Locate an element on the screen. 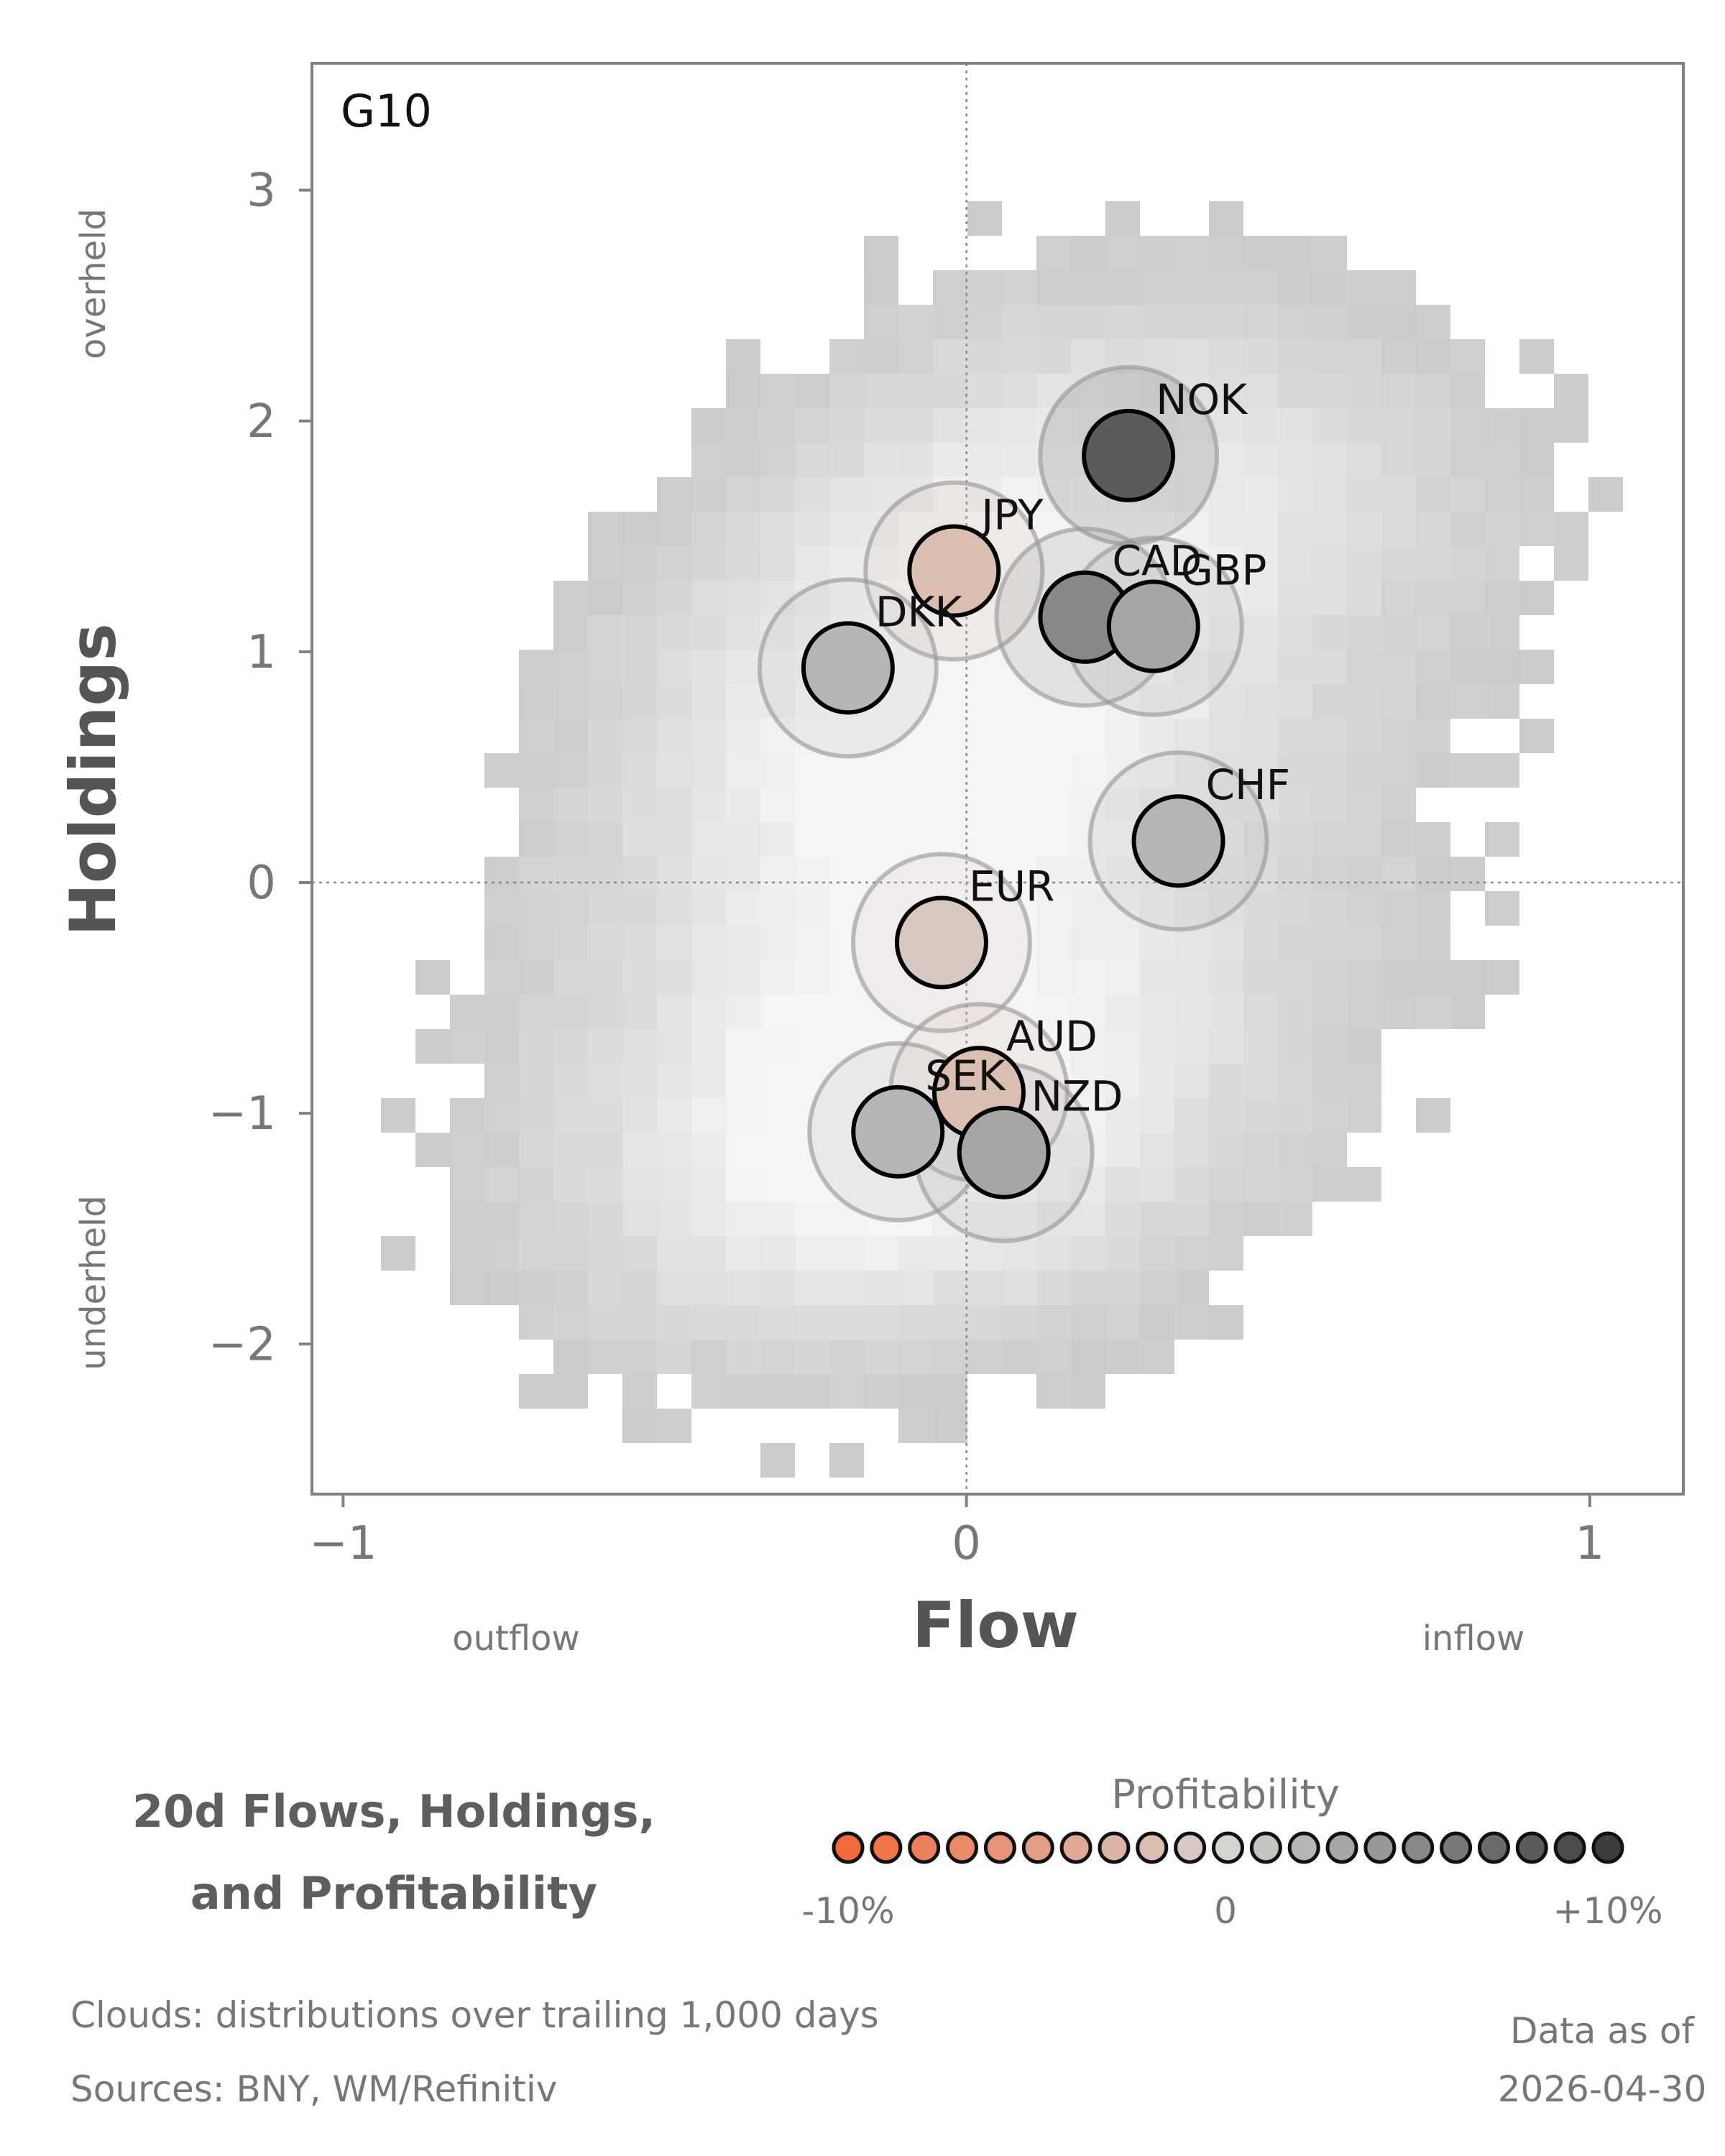  profitability-color-scale is located at coordinates (1228, 1847).